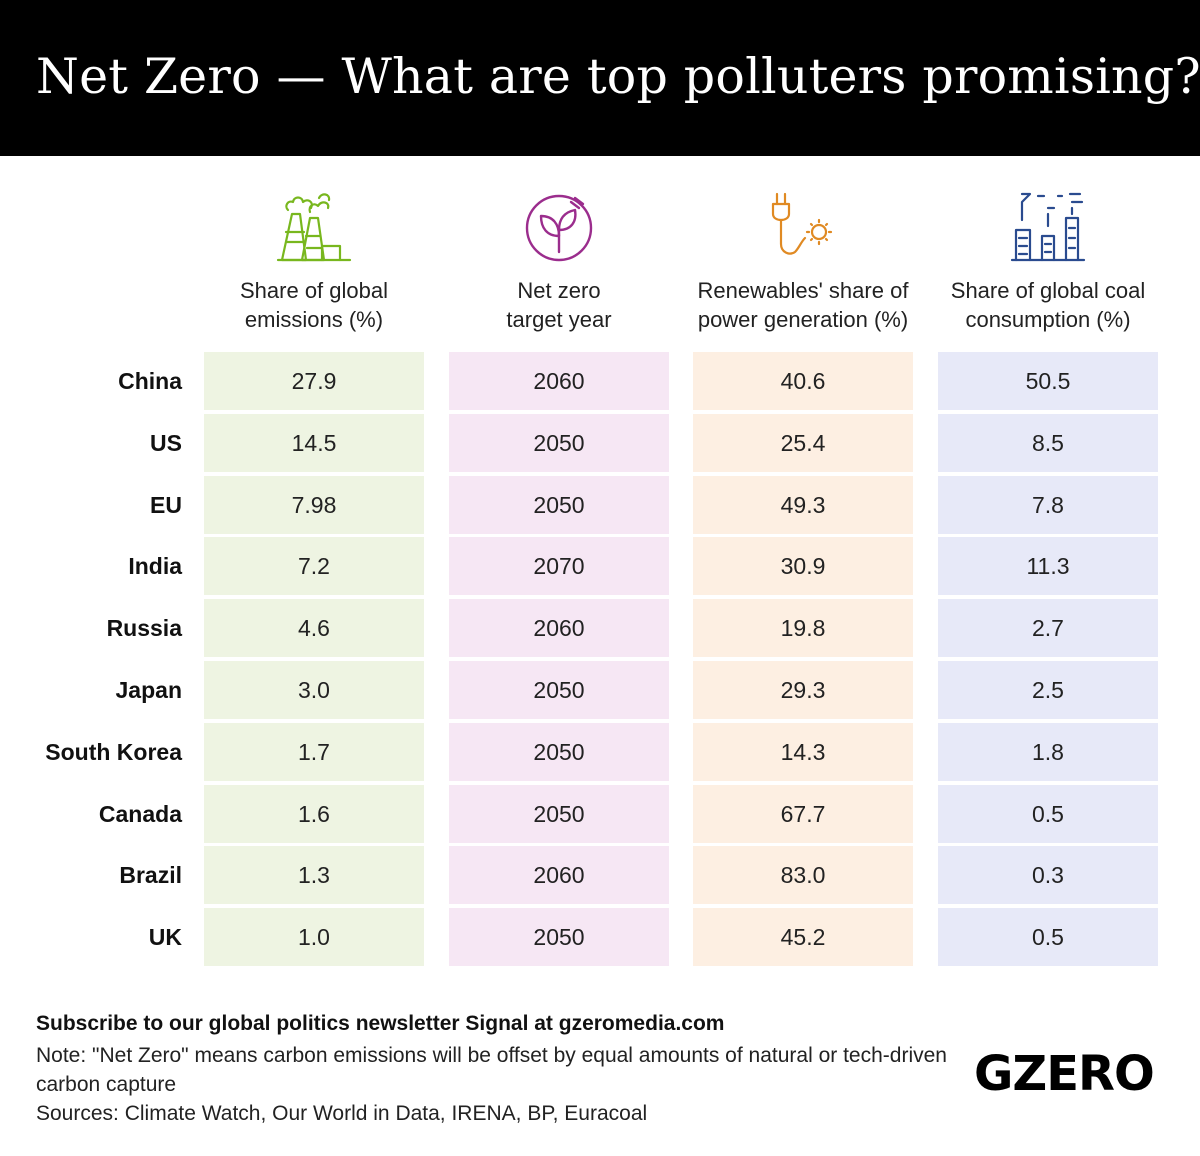  I want to click on table-cell-coal: 2.7, so click(1048, 628).